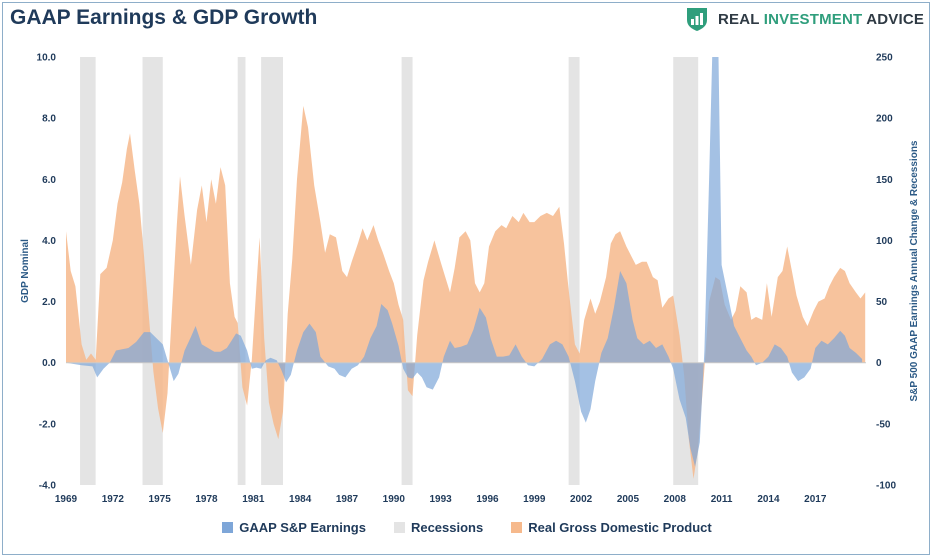 The width and height of the screenshot is (934, 559). I want to click on y-tick-label: -2.0, so click(48, 424).